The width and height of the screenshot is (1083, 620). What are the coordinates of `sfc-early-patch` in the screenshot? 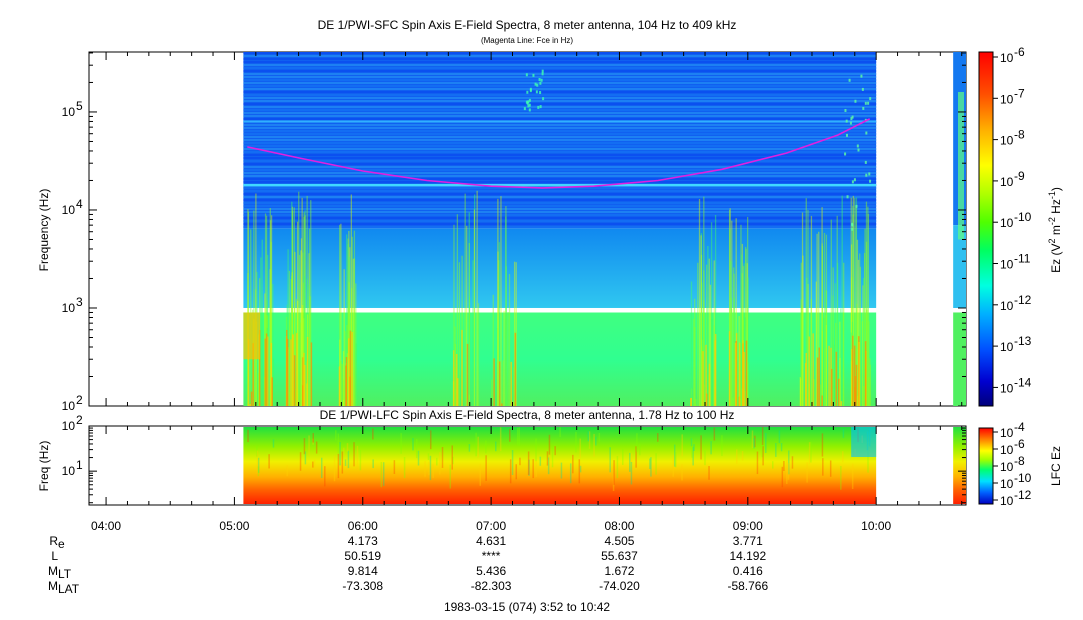 It's located at (252, 336).